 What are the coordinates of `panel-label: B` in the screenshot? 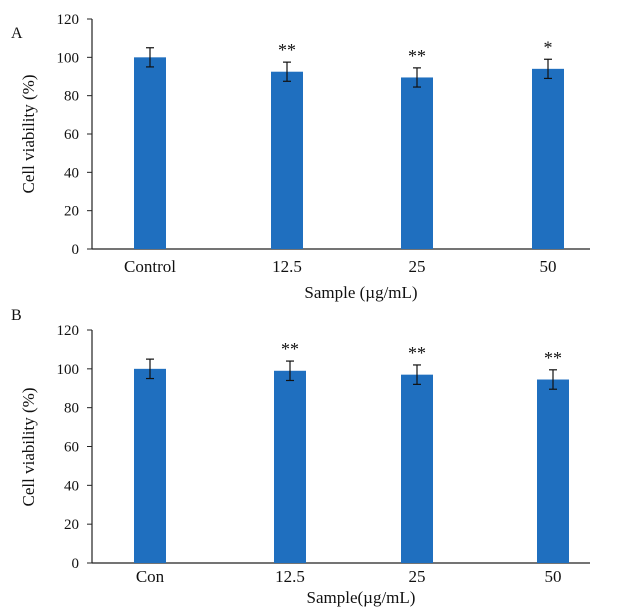 It's located at (16, 315).